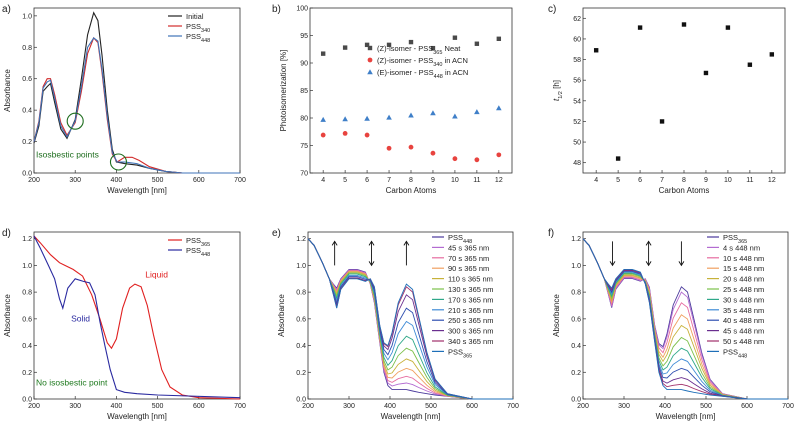 The image size is (800, 424). Describe the element at coordinates (470, 320) in the screenshot. I see `legend-entry: 250 s 365 nm` at that location.